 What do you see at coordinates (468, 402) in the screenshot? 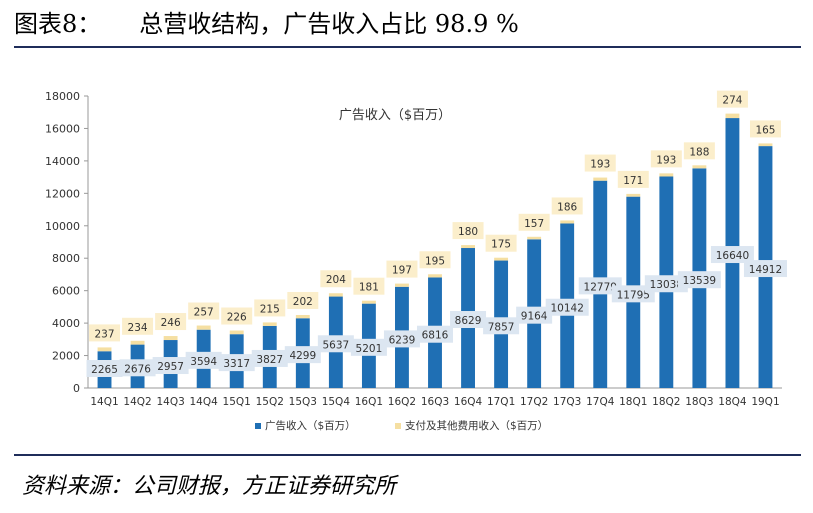
I see `x-tick-label: 16Q4` at bounding box center [468, 402].